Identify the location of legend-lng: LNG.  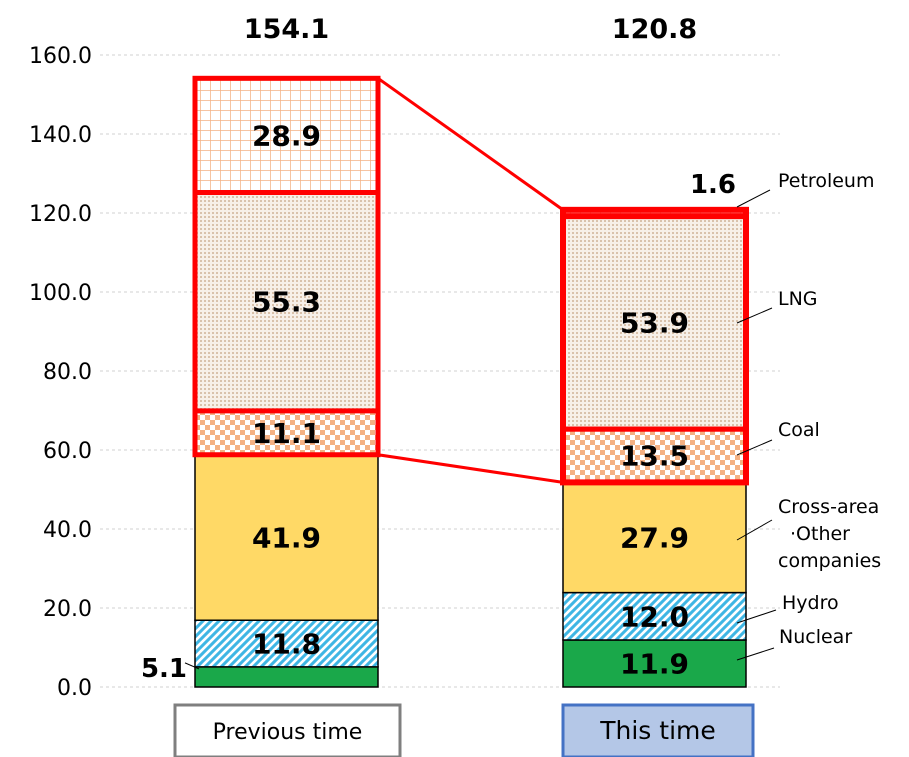
(798, 299).